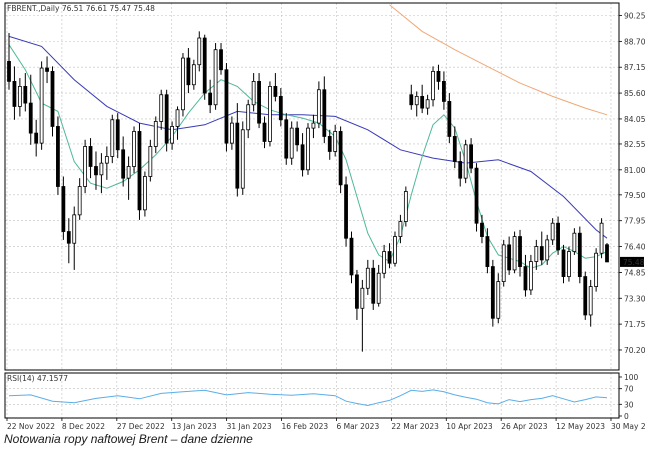  Describe the element at coordinates (634, 67) in the screenshot. I see `y-tick-label: 87.15` at that location.